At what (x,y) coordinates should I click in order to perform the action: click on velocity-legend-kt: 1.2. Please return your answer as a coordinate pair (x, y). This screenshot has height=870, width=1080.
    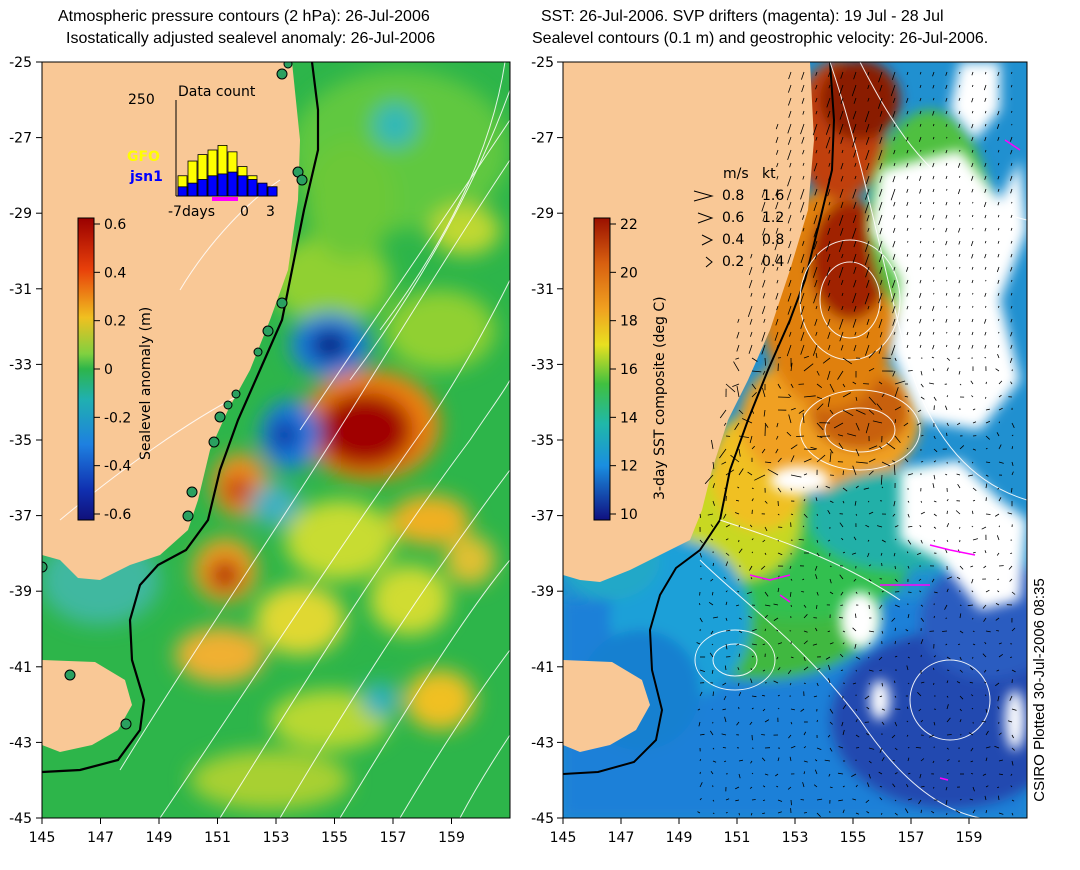
    Looking at the image, I should click on (773, 218).